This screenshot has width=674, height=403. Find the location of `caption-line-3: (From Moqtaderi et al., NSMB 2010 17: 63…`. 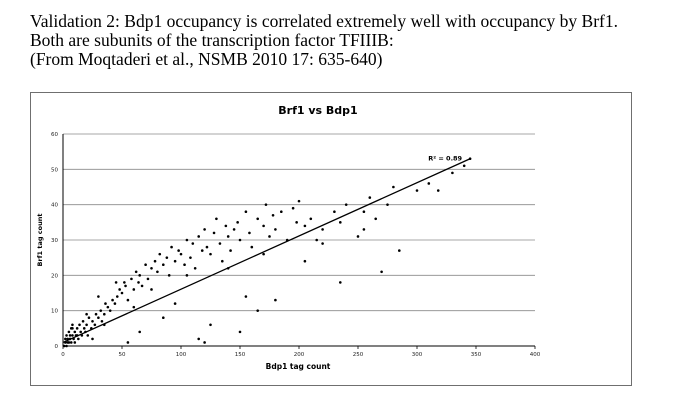

caption-line-3: (From Moqtaderi et al., NSMB 2010 17: 63… is located at coordinates (206, 59).